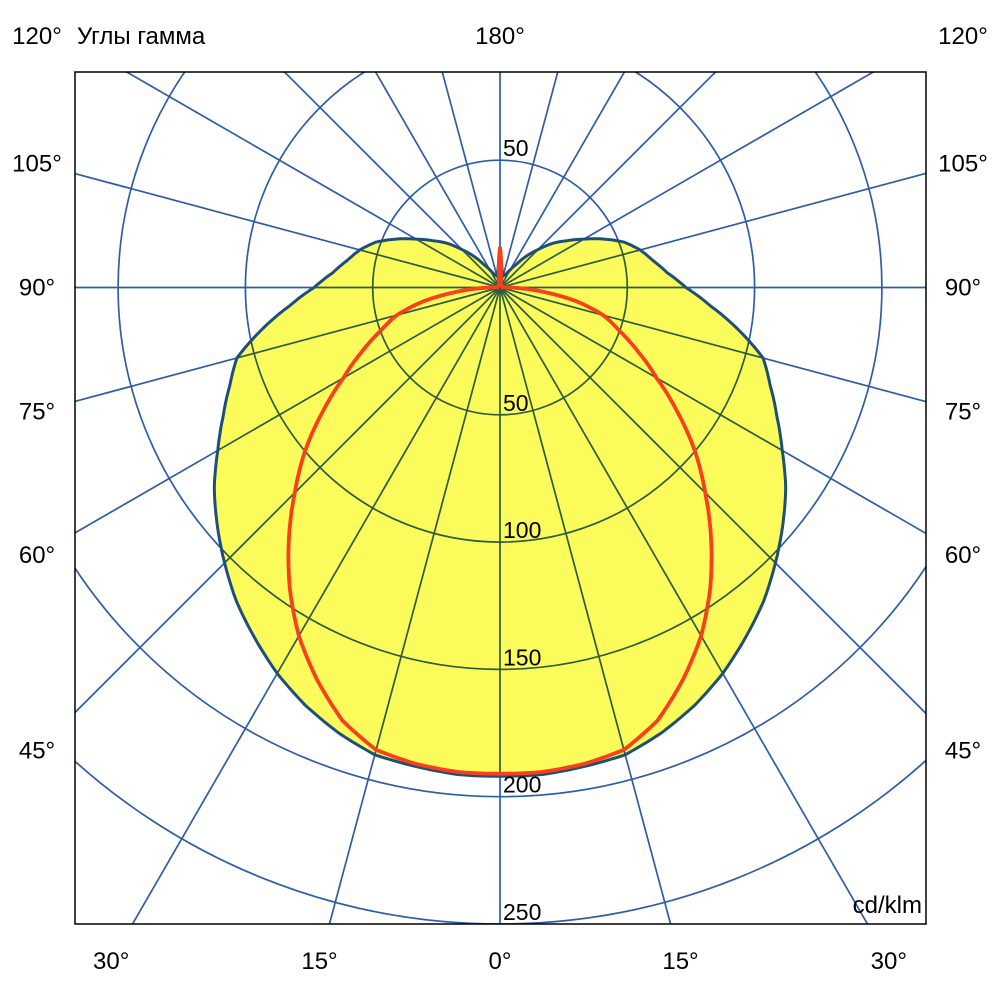  Describe the element at coordinates (37, 163) in the screenshot. I see `angle-label-left-105: 105°` at that location.